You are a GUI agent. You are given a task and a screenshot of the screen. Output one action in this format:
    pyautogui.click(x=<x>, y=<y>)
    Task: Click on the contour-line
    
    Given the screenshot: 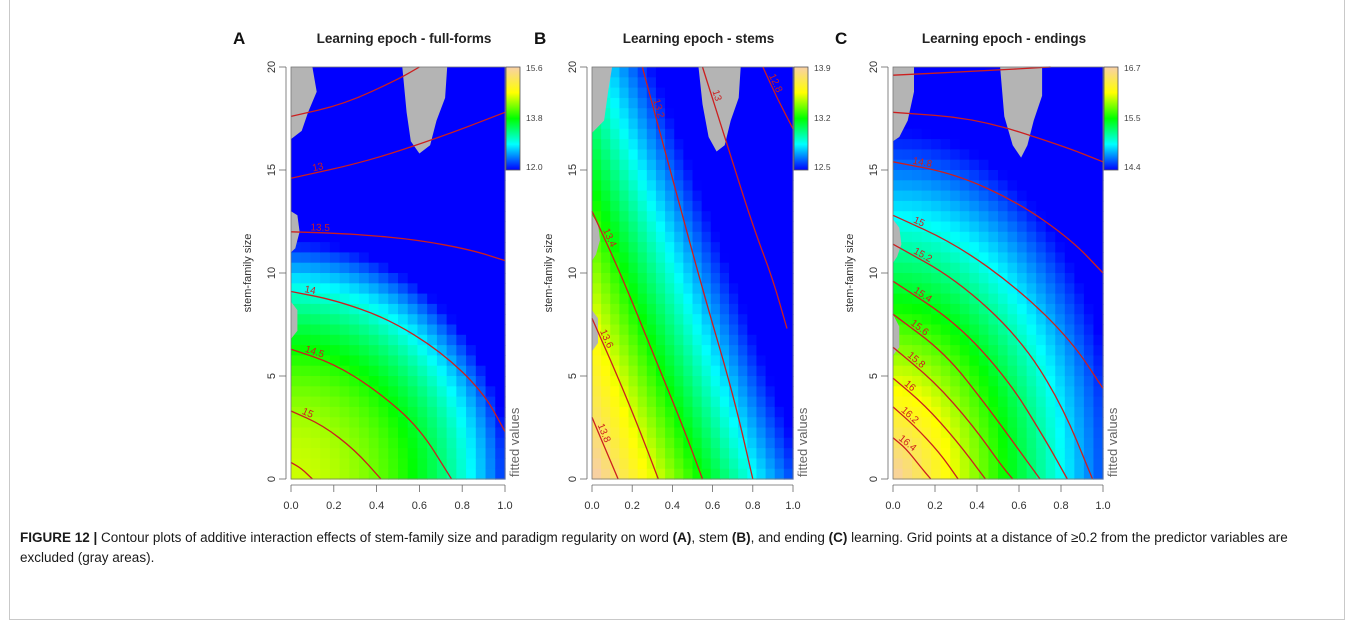 What is the action you would take?
    pyautogui.click(x=953, y=413)
    